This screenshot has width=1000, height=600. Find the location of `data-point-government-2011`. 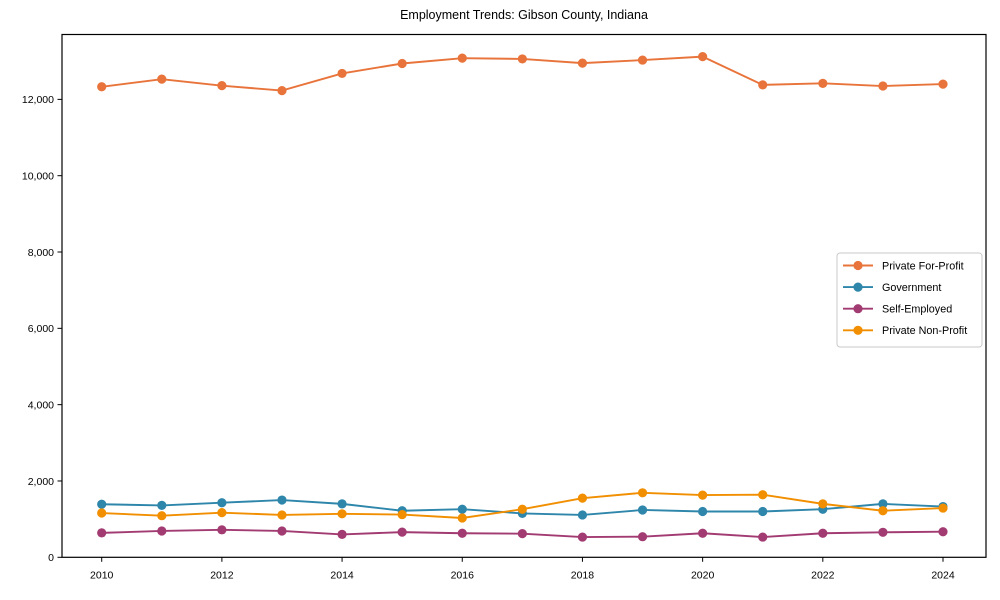

data-point-government-2011 is located at coordinates (162, 505).